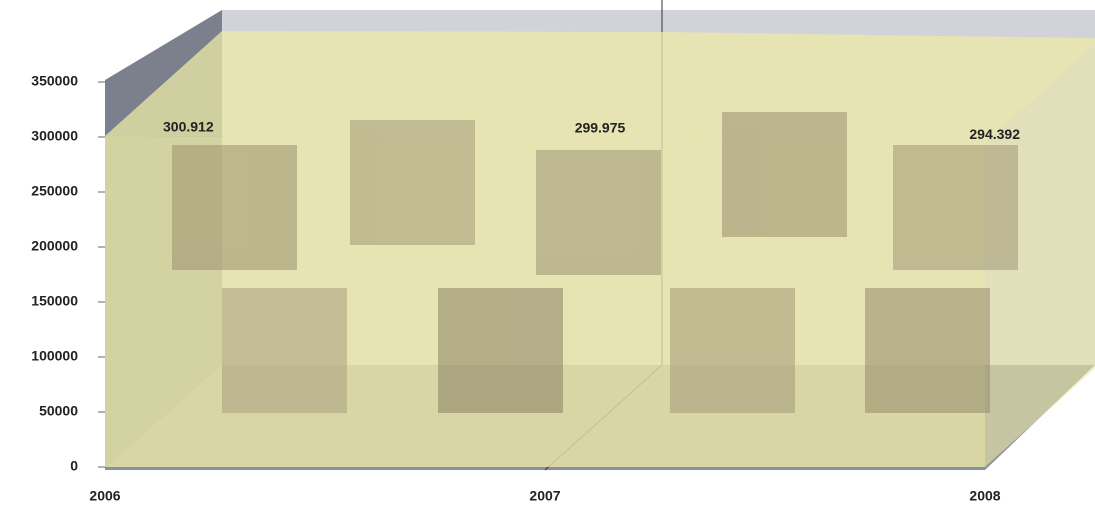  I want to click on y-tick-label: 50000, so click(58, 411).